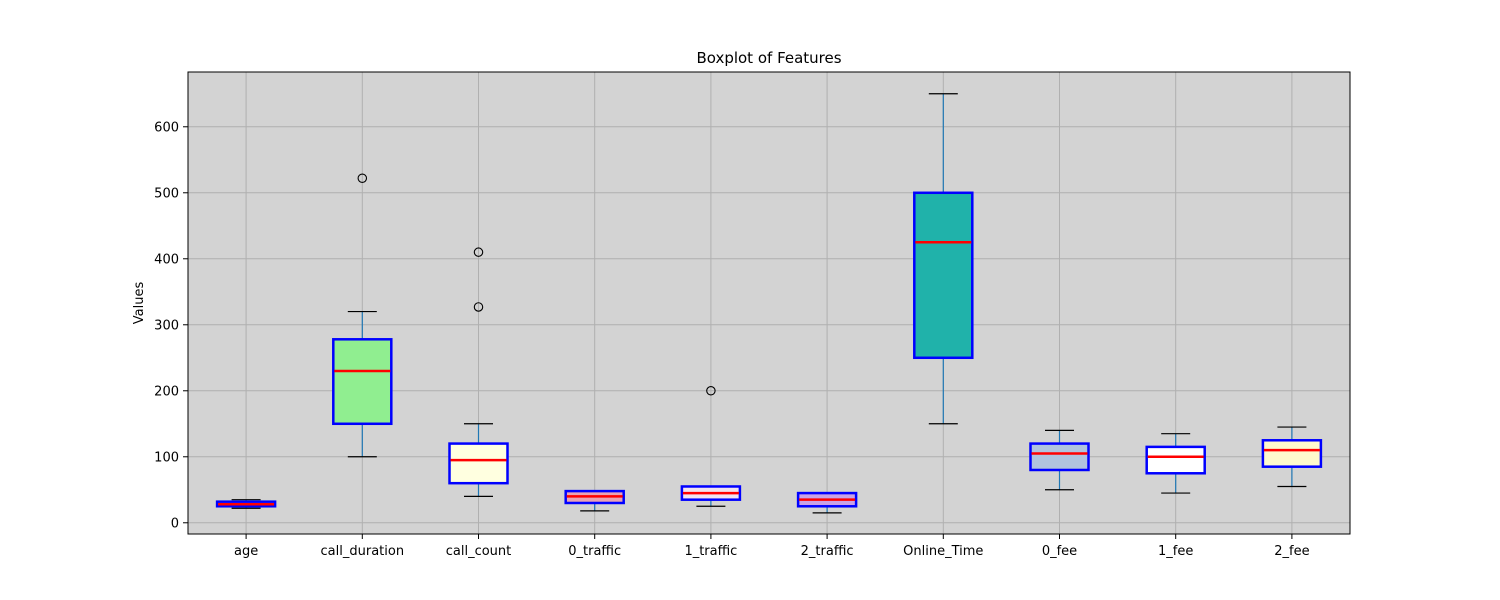  Describe the element at coordinates (1175, 551) in the screenshot. I see `x-tick-label: 1_fee` at that location.